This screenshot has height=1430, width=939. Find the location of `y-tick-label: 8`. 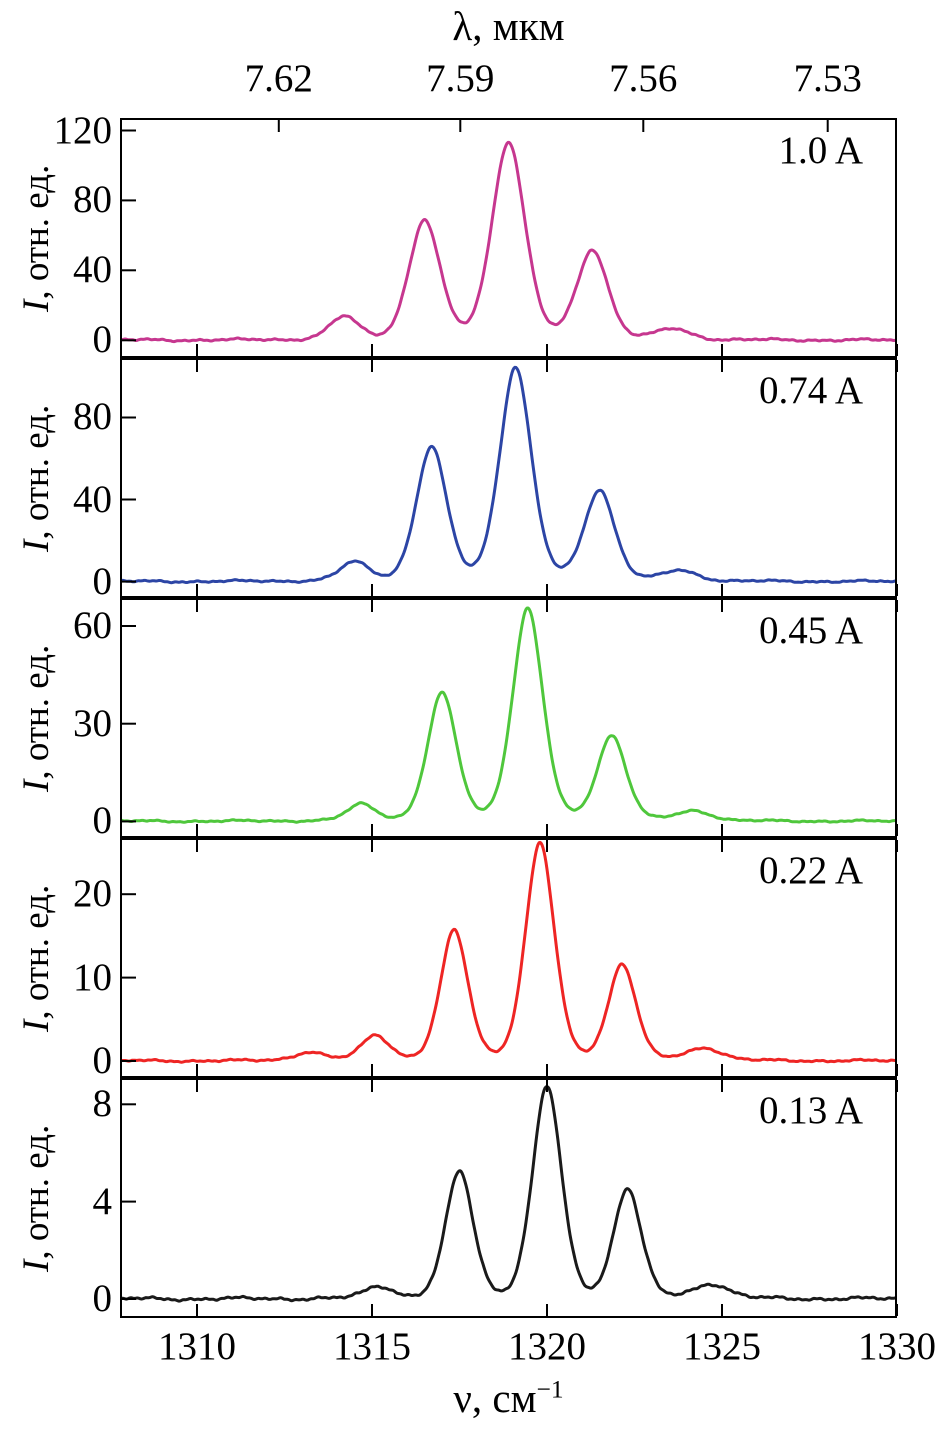

y-tick-label: 8 is located at coordinates (102, 1104).